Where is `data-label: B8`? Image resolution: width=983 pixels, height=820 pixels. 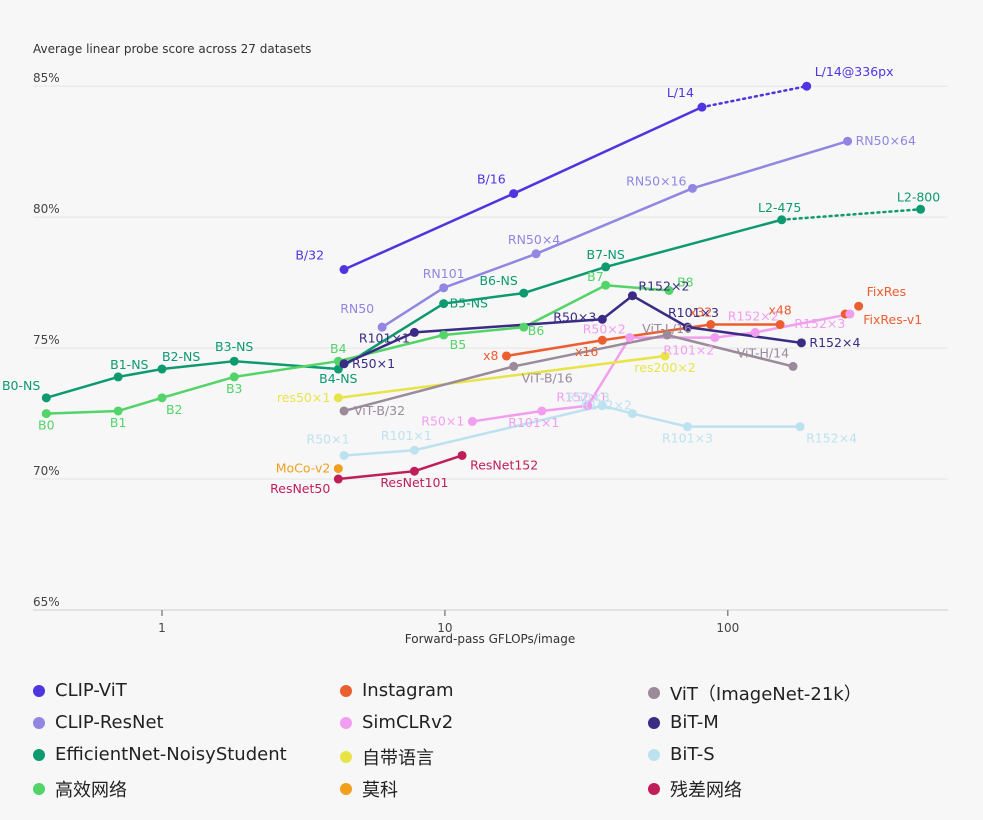
data-label: B8 is located at coordinates (685, 281).